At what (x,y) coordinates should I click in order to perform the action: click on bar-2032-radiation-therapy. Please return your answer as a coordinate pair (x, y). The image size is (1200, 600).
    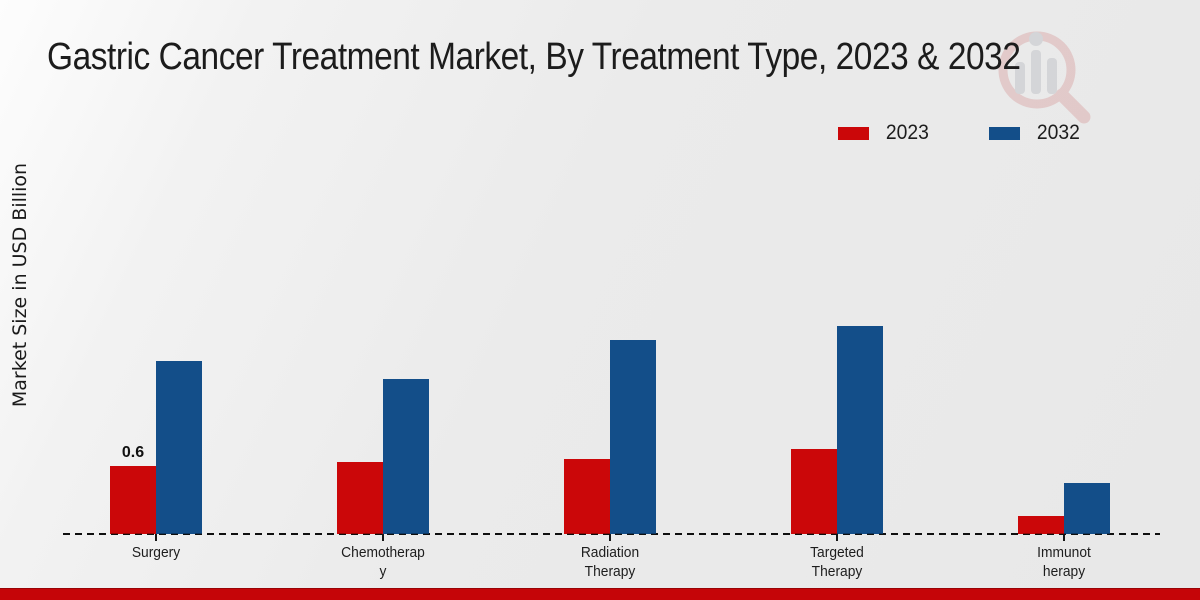
    Looking at the image, I should click on (633, 436).